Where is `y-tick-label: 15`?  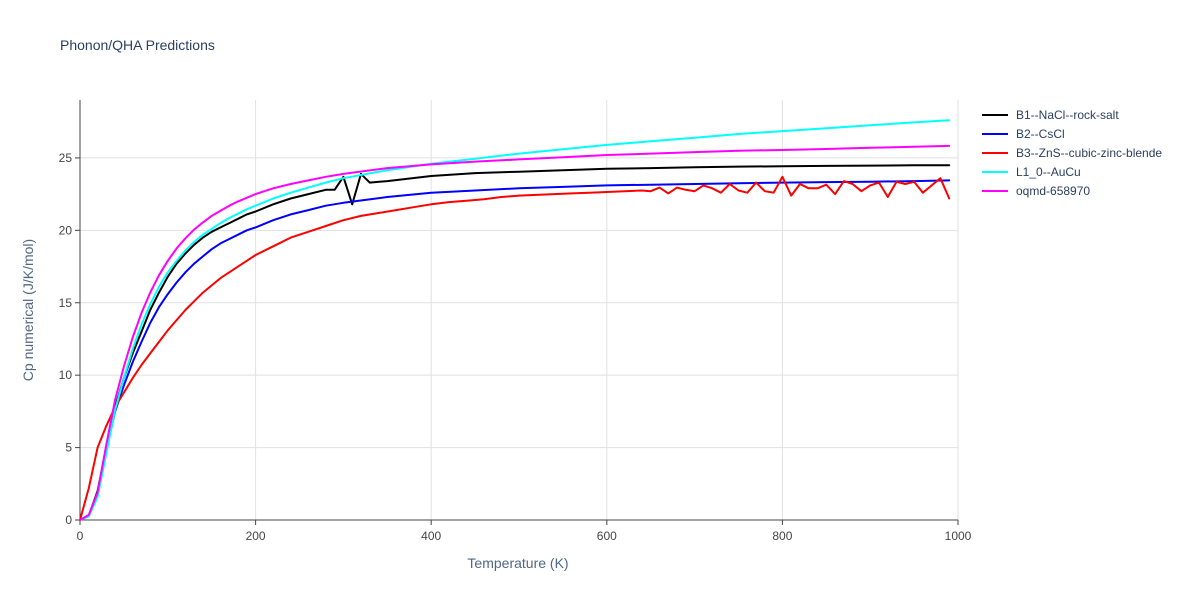
y-tick-label: 15 is located at coordinates (66, 303).